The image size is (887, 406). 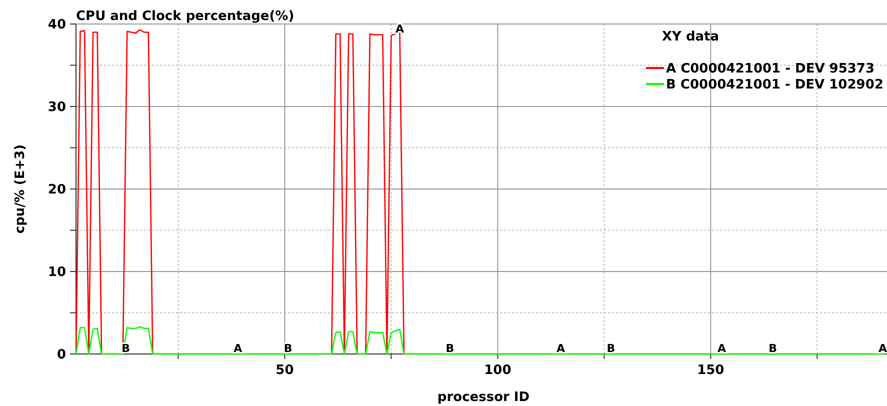 What do you see at coordinates (57, 108) in the screenshot?
I see `y-tick-label: 30` at bounding box center [57, 108].